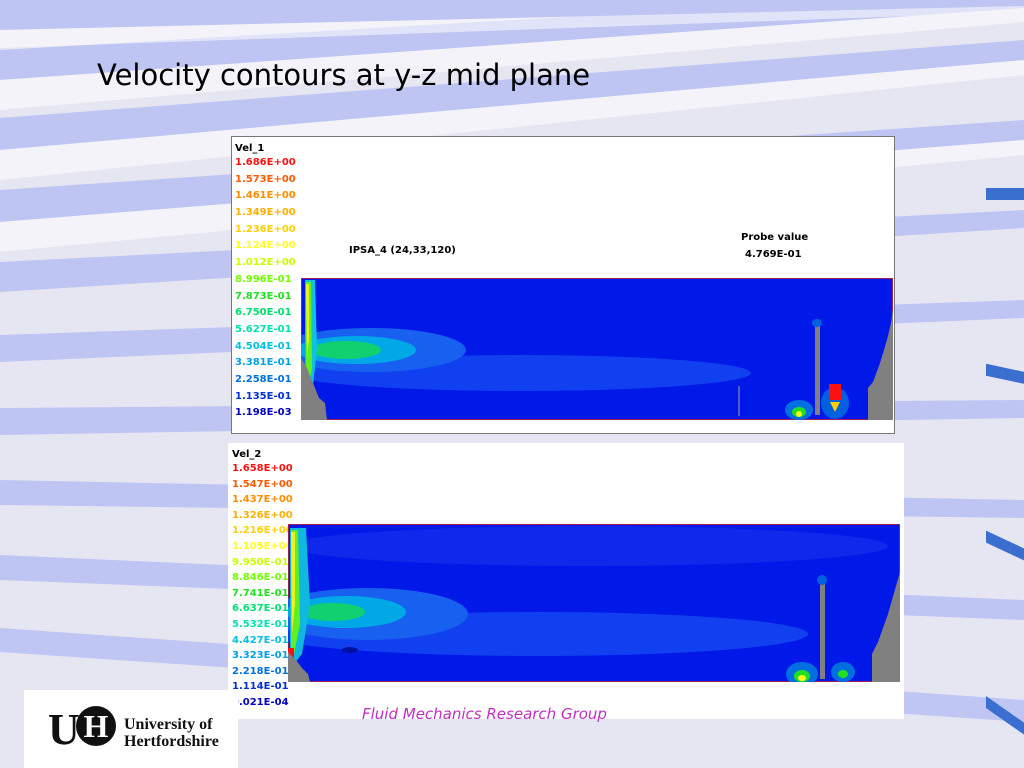 Image resolution: width=1024 pixels, height=768 pixels. I want to click on side-tab-decoration, so click(1005, 194).